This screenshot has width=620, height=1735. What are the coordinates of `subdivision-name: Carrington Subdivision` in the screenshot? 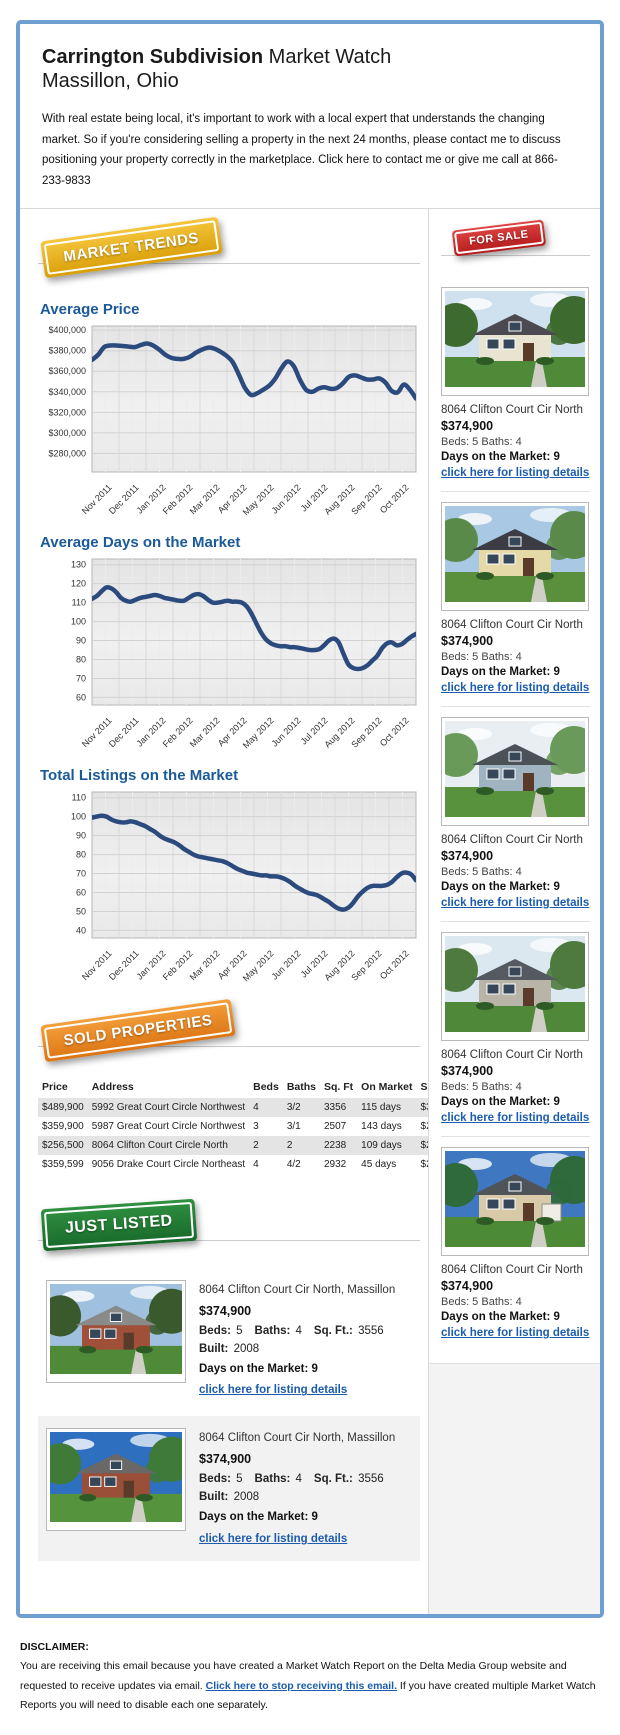 It's located at (153, 57).